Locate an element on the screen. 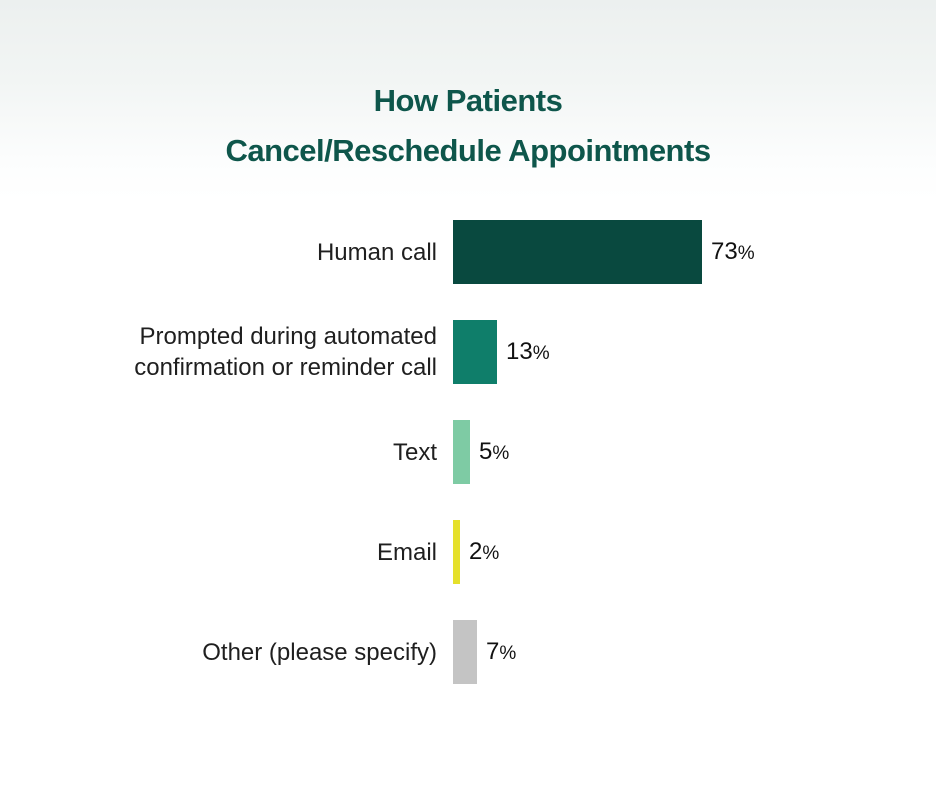 This screenshot has width=936, height=796. value-label: 2% is located at coordinates (484, 552).